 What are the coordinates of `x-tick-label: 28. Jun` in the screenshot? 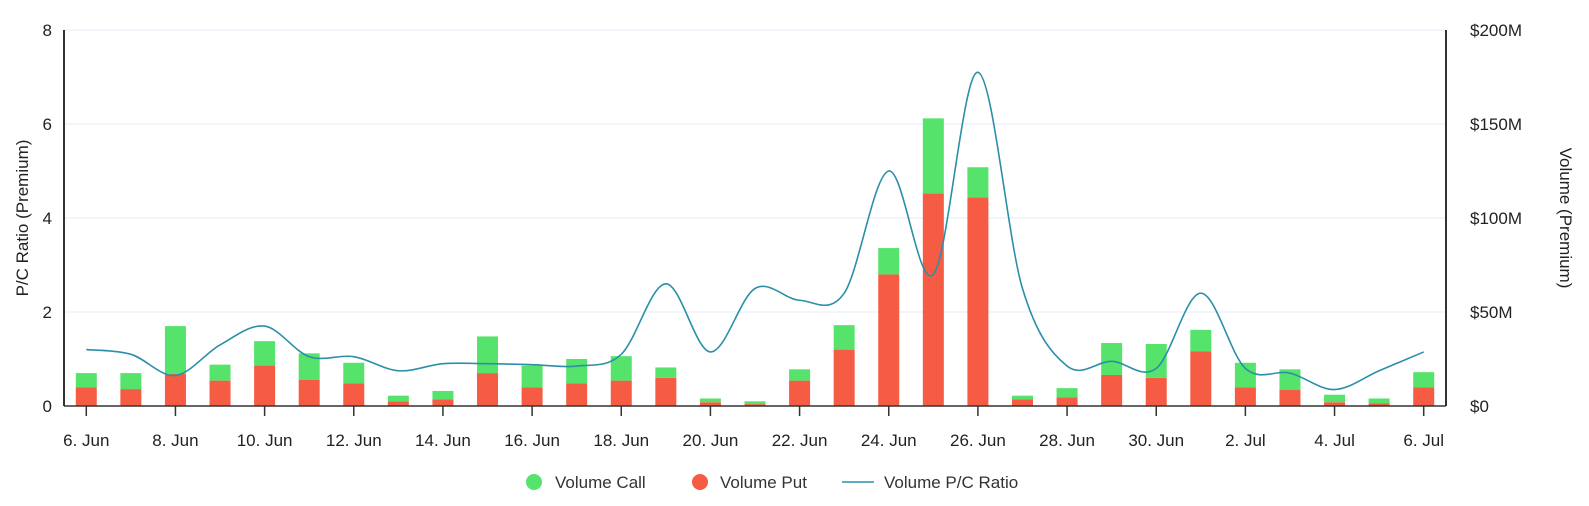 It's located at (1067, 440).